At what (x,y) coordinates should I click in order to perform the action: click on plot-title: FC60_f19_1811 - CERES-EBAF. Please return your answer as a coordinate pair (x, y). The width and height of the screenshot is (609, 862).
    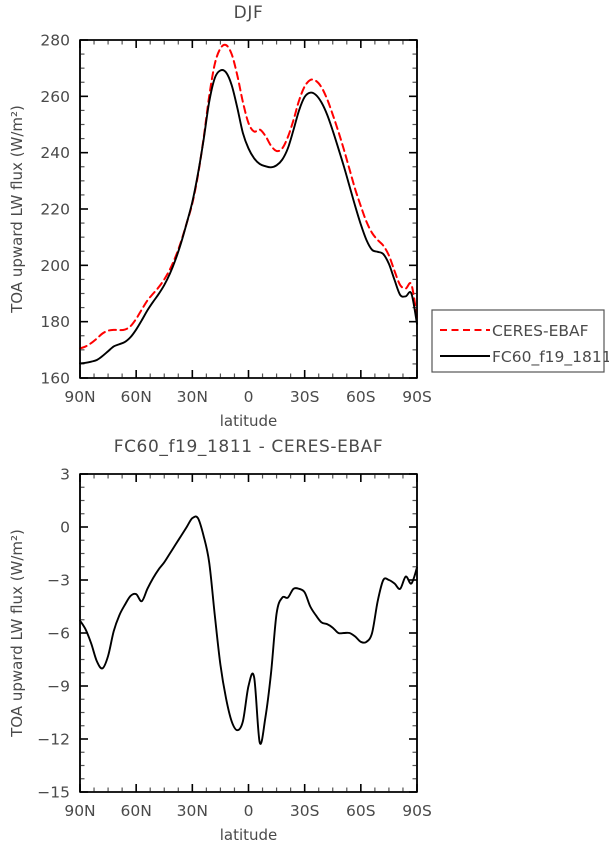
    Looking at the image, I should click on (249, 447).